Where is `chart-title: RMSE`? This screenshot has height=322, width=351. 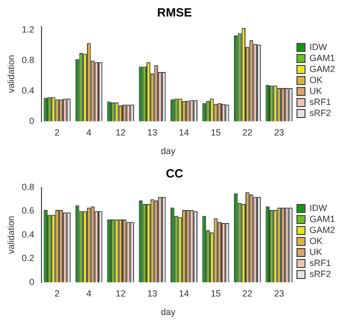
chart-title: RMSE is located at coordinates (174, 13).